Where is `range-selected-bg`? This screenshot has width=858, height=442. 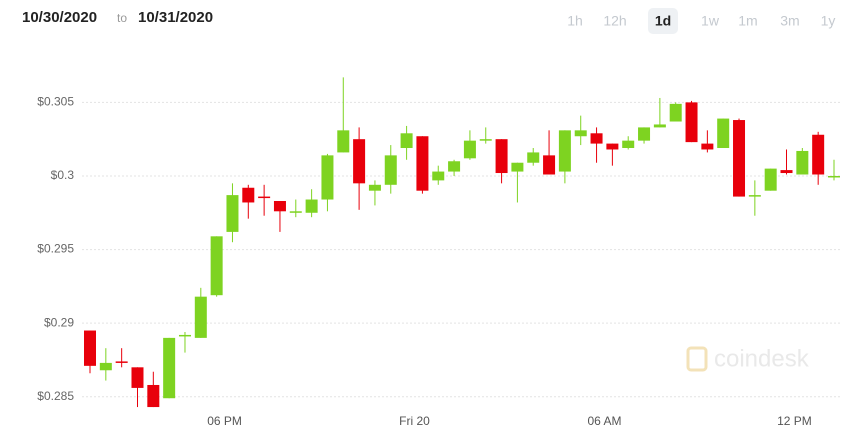
range-selected-bg is located at coordinates (663, 21).